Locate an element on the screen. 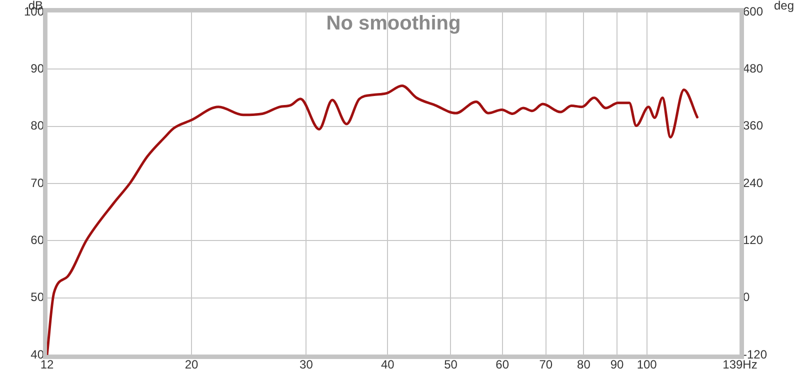  chart-title: No smoothing is located at coordinates (393, 23).